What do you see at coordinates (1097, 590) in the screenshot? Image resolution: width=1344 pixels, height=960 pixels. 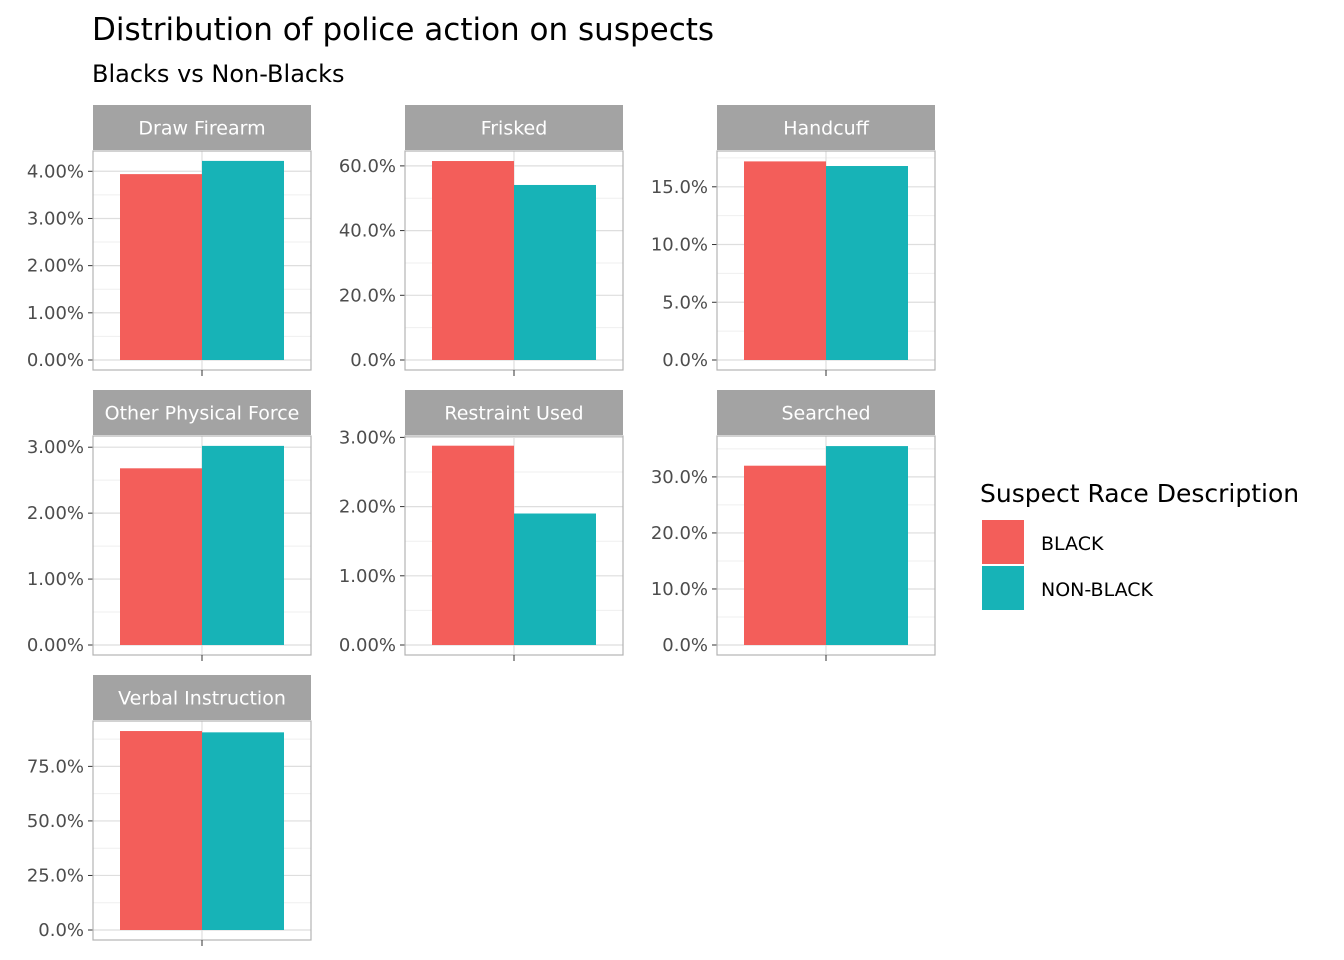 I see `legend-label-non-black: NON-BLACK` at bounding box center [1097, 590].